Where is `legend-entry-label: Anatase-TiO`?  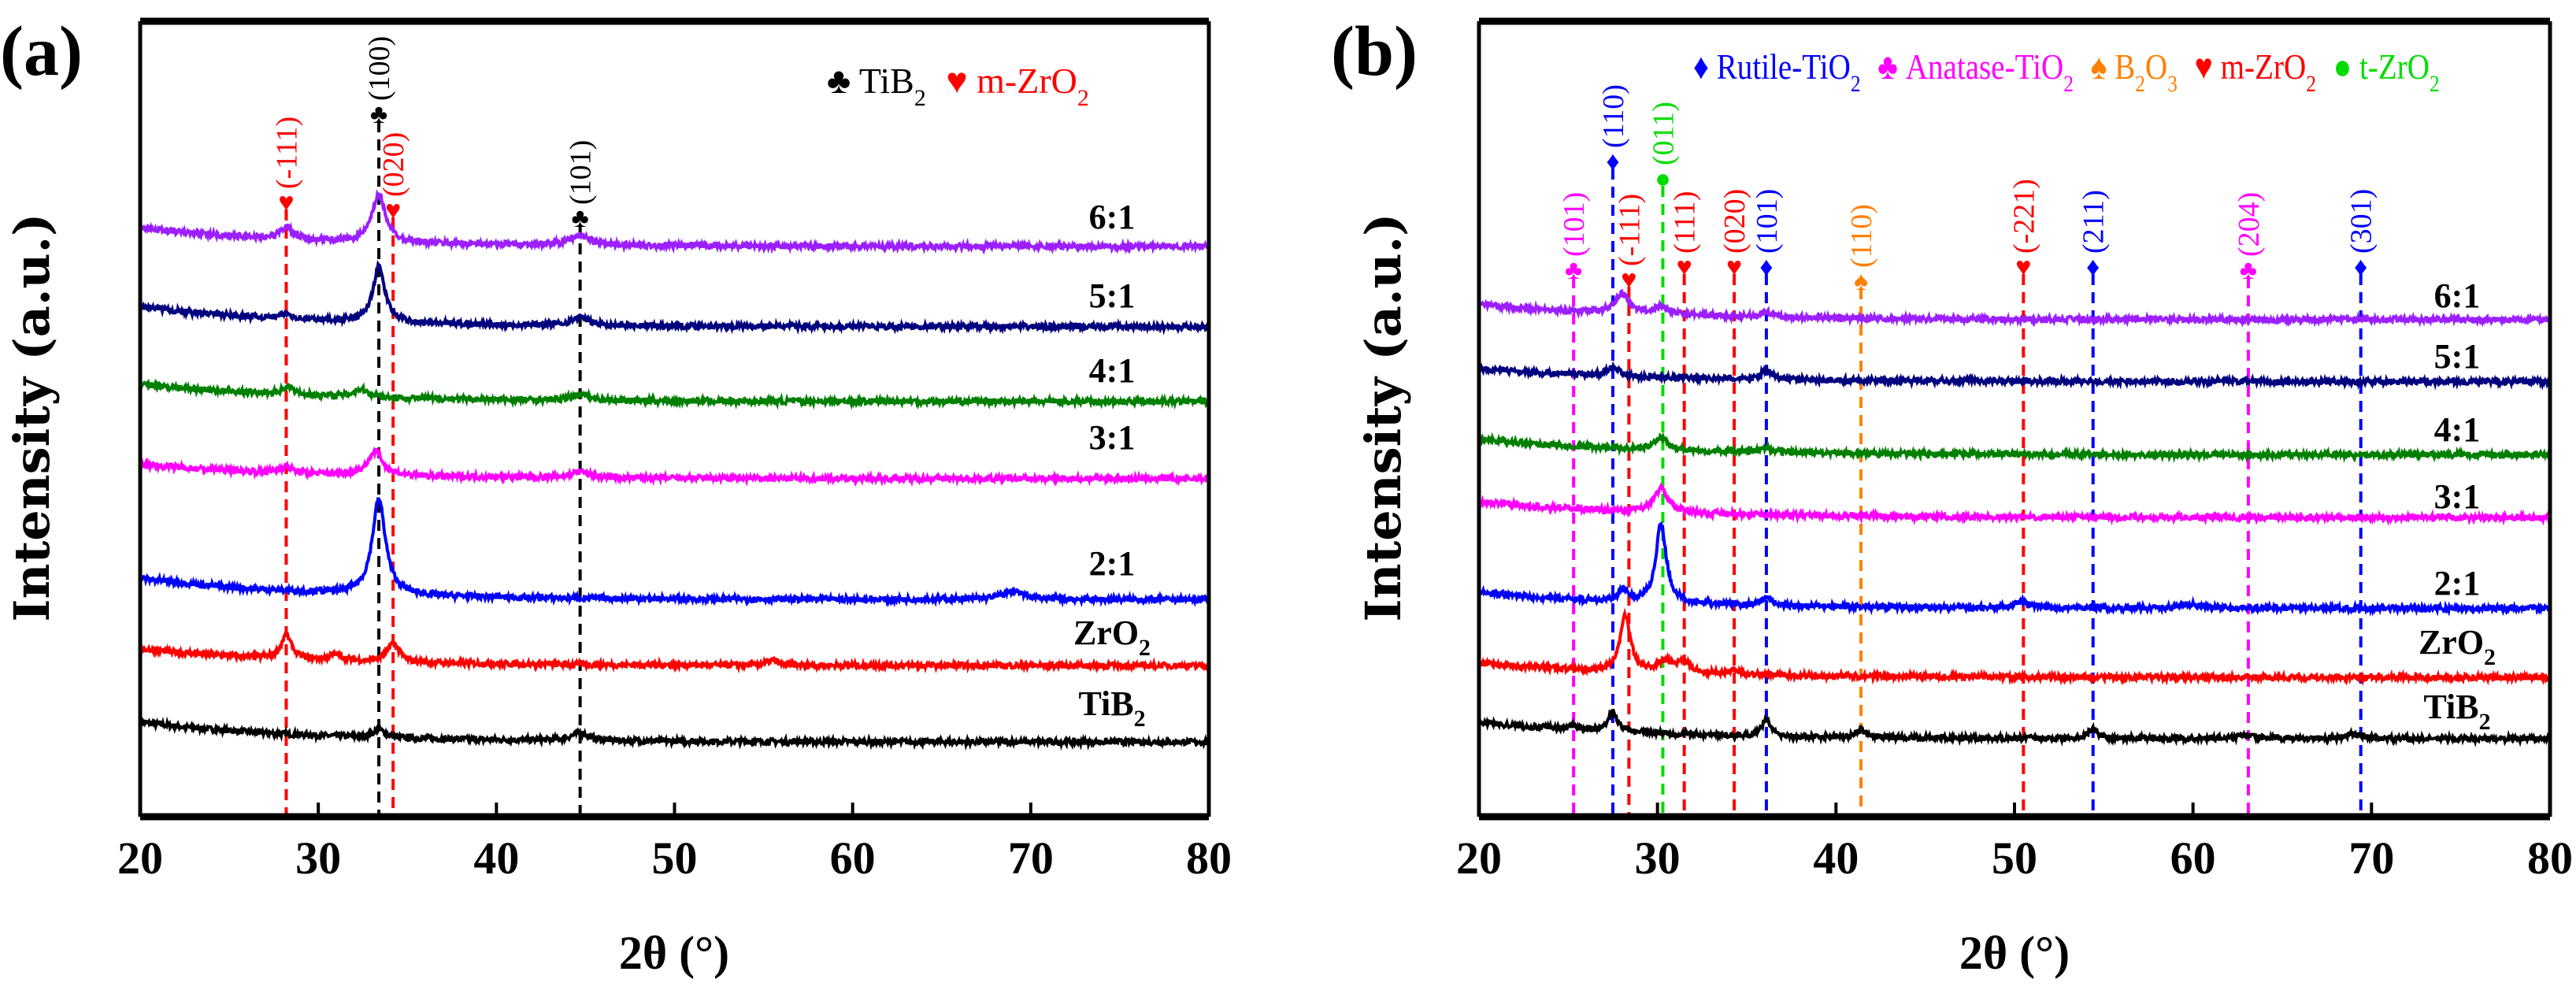
legend-entry-label: Anatase-TiO is located at coordinates (1984, 67).